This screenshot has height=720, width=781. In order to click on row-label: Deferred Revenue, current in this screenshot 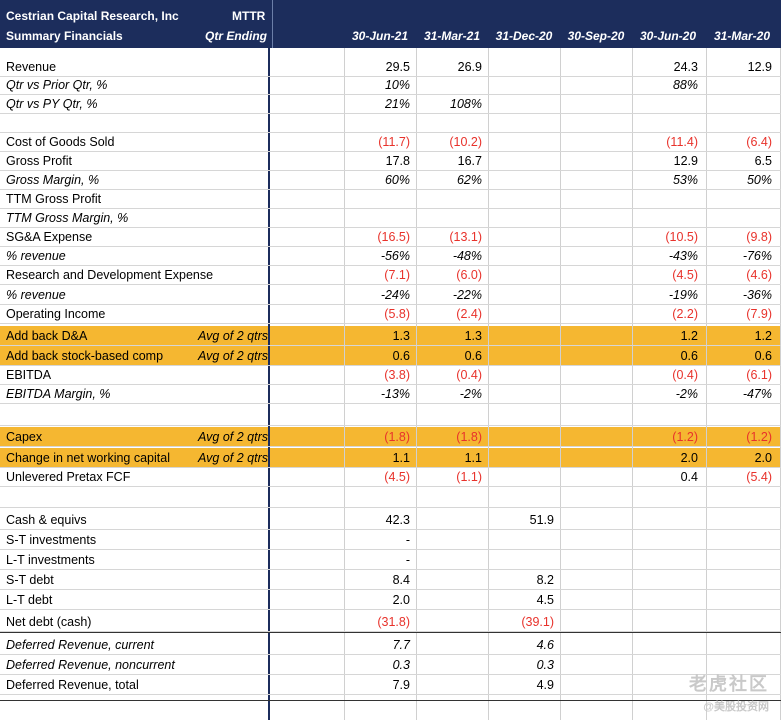, I will do `click(80, 644)`.